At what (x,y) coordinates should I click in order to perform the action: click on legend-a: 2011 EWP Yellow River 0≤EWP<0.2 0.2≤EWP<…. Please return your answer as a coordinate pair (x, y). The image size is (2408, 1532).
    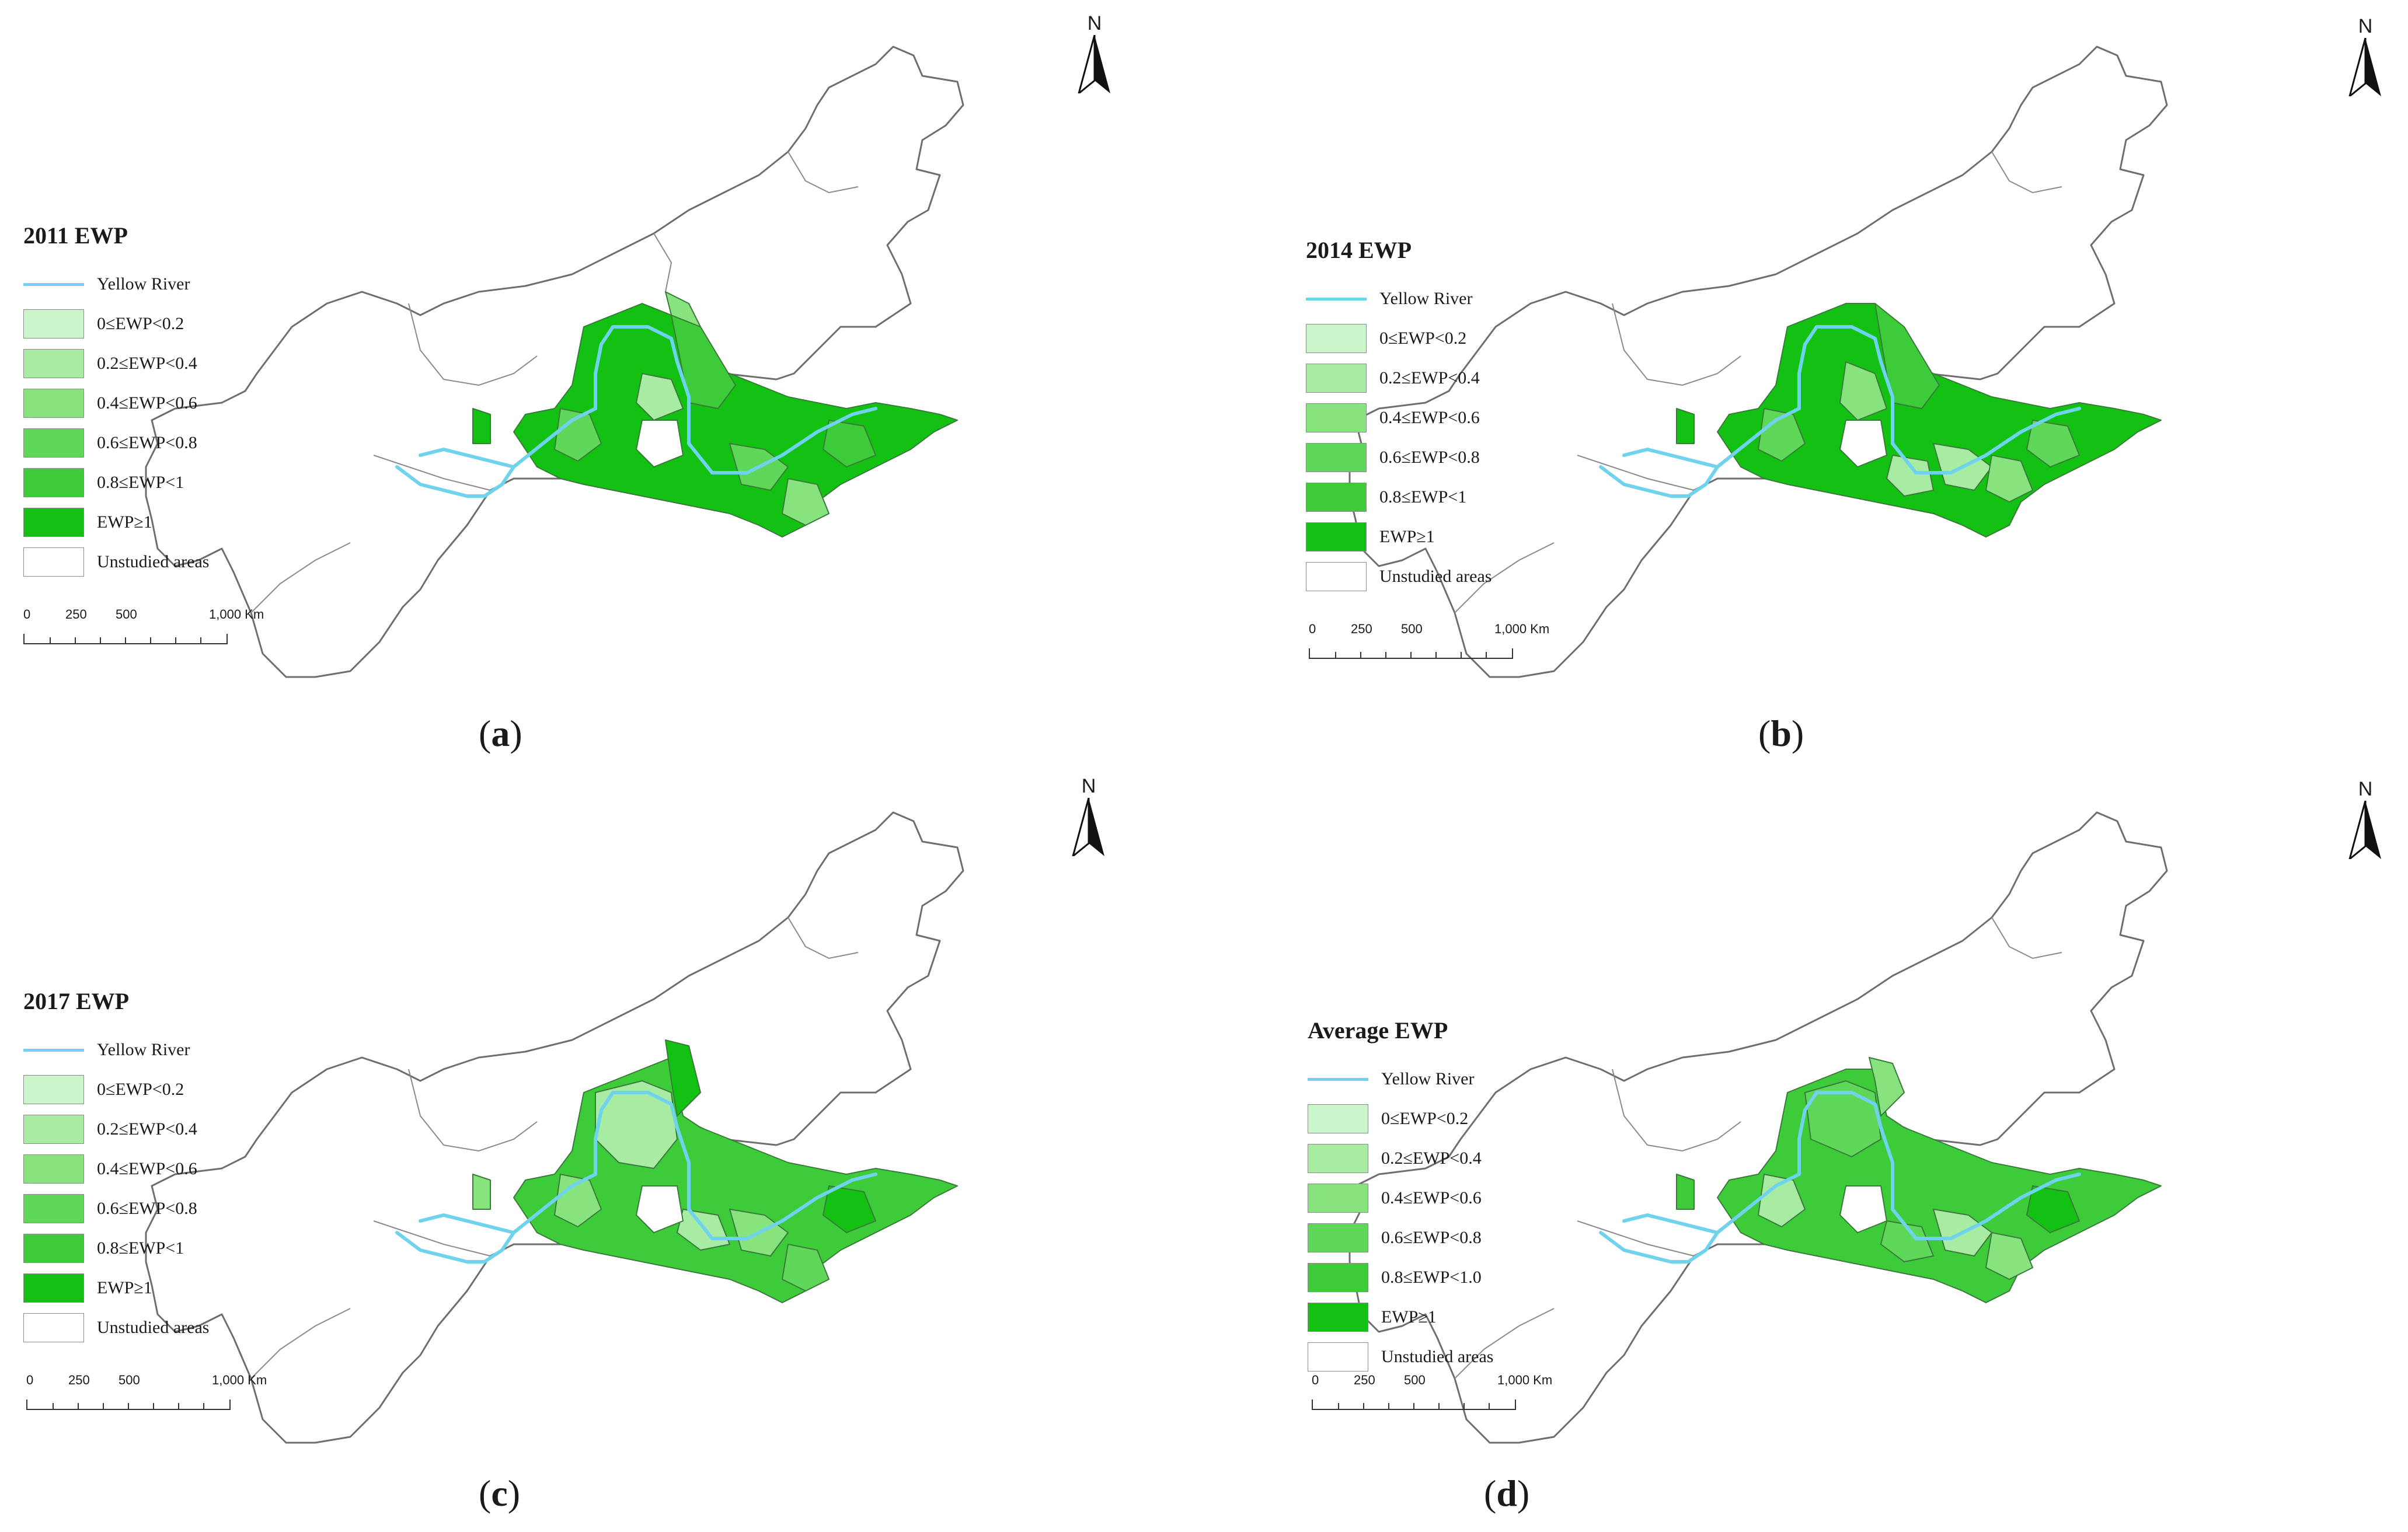
    Looking at the image, I should click on (116, 402).